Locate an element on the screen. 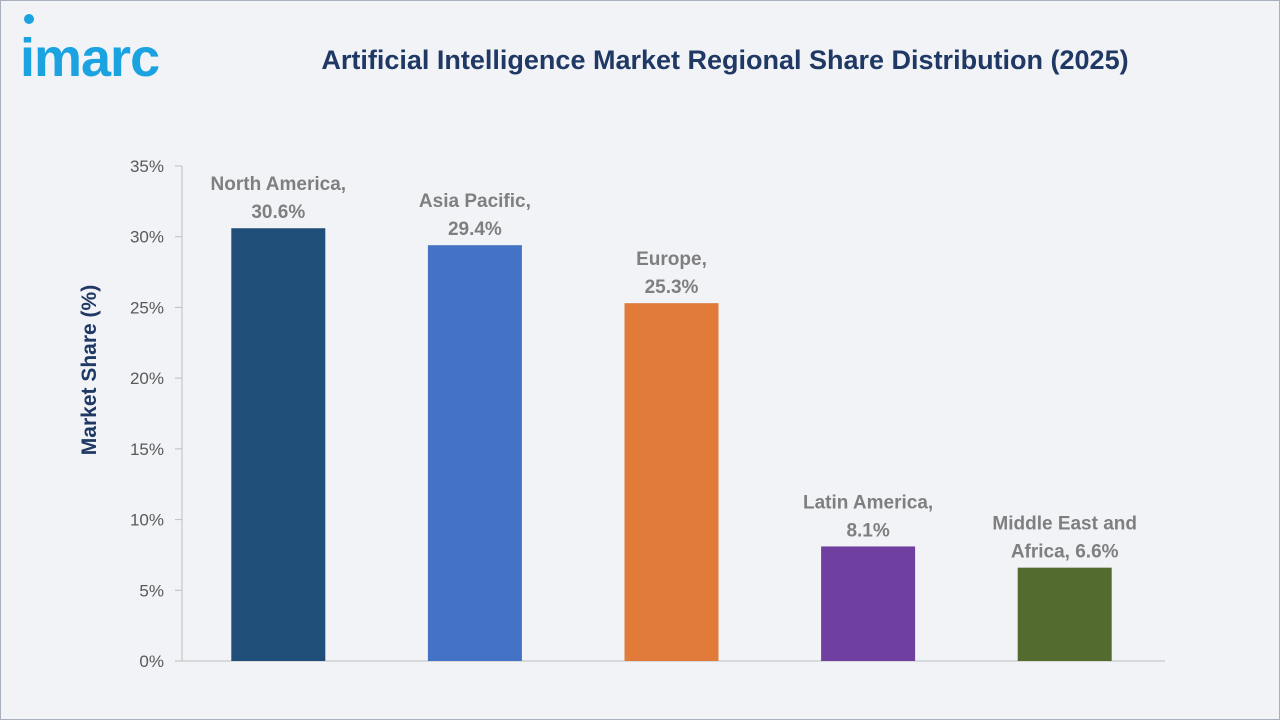 The image size is (1280, 720). data-label-line: Europe, is located at coordinates (671, 259).